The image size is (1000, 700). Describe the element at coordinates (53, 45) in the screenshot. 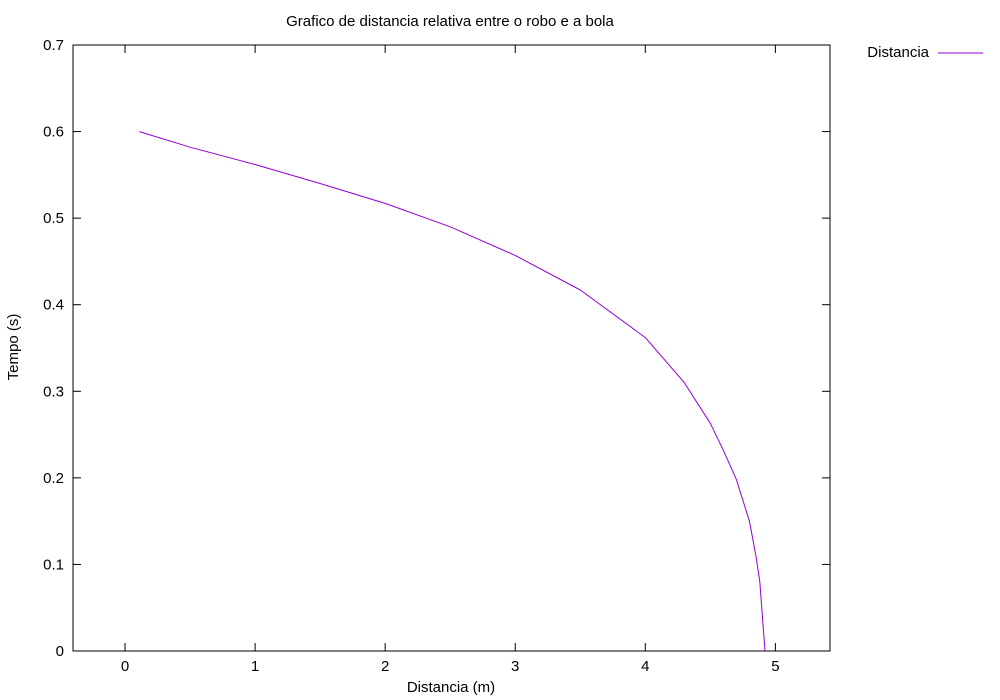

I see `y-tick-label: 0.7` at that location.